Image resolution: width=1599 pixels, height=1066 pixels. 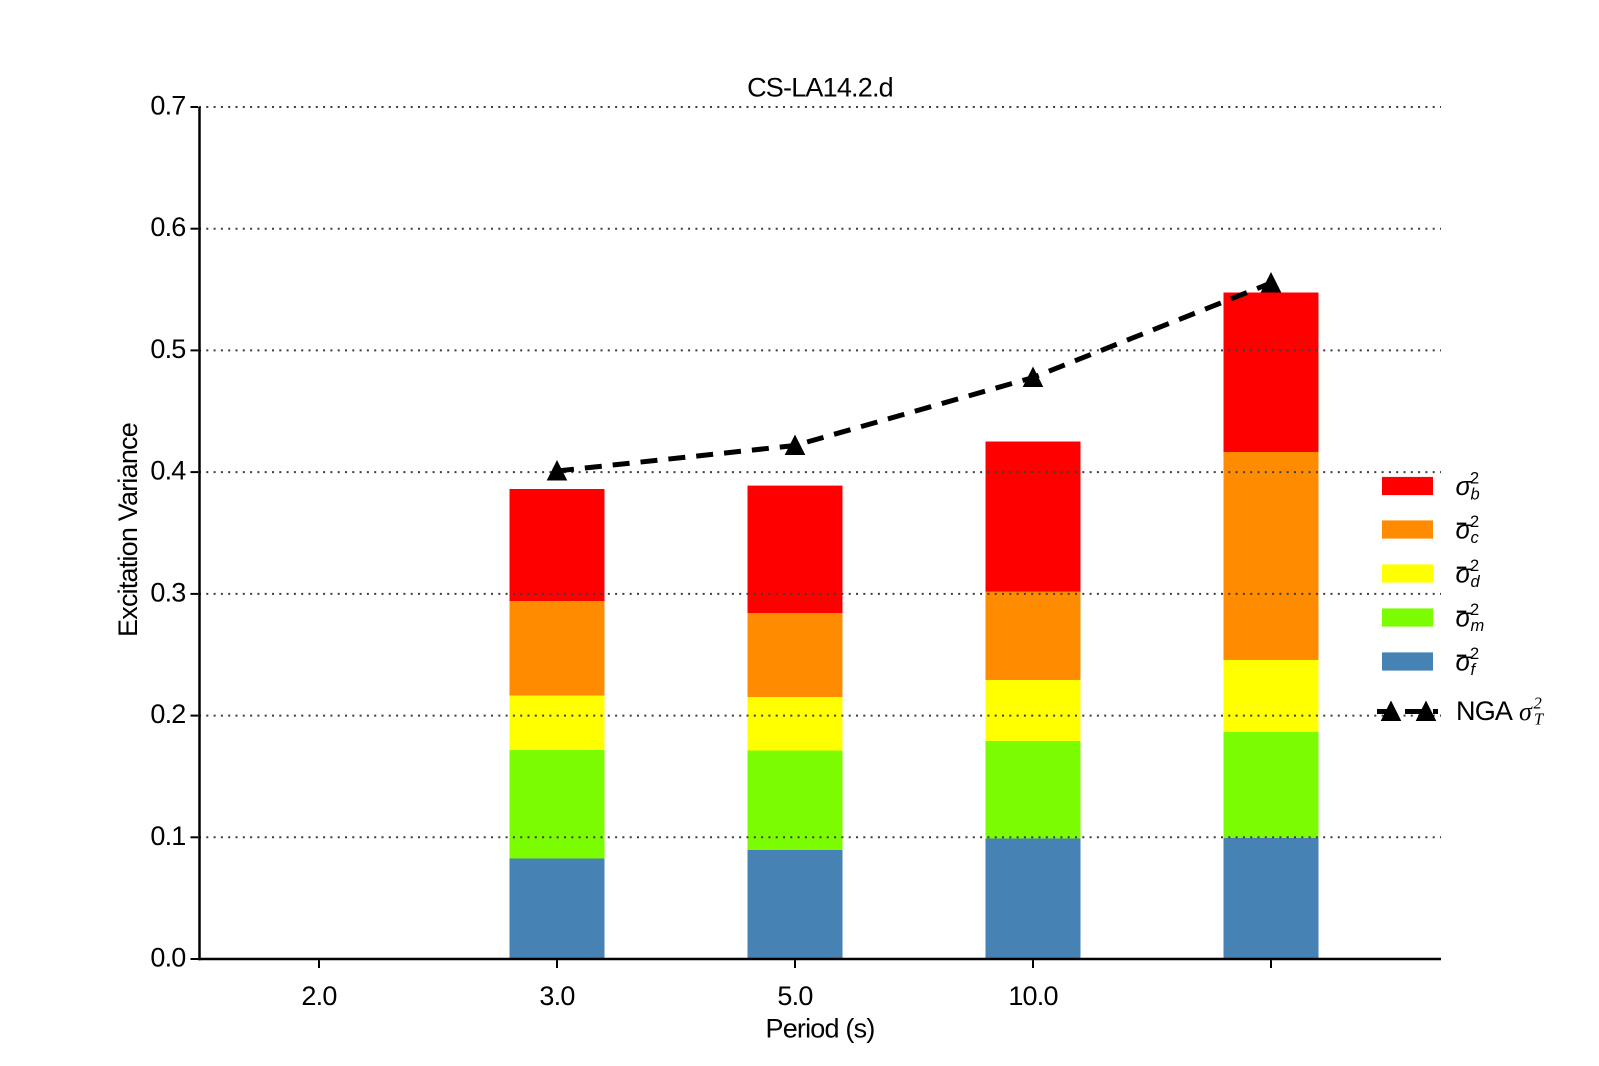 I want to click on svg-text: m, so click(x=1478, y=626).